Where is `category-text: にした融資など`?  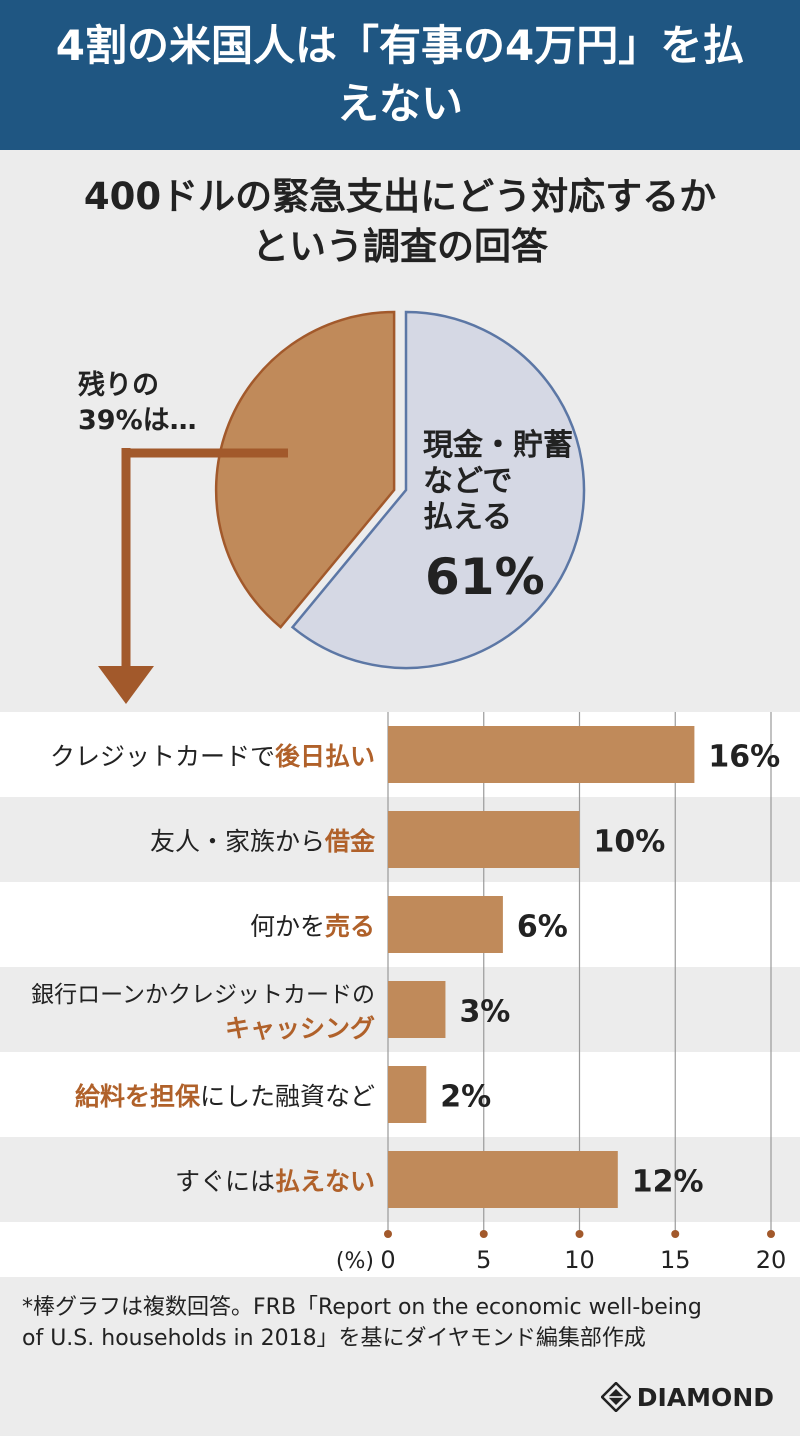
category-text: にした融資など is located at coordinates (287, 1096).